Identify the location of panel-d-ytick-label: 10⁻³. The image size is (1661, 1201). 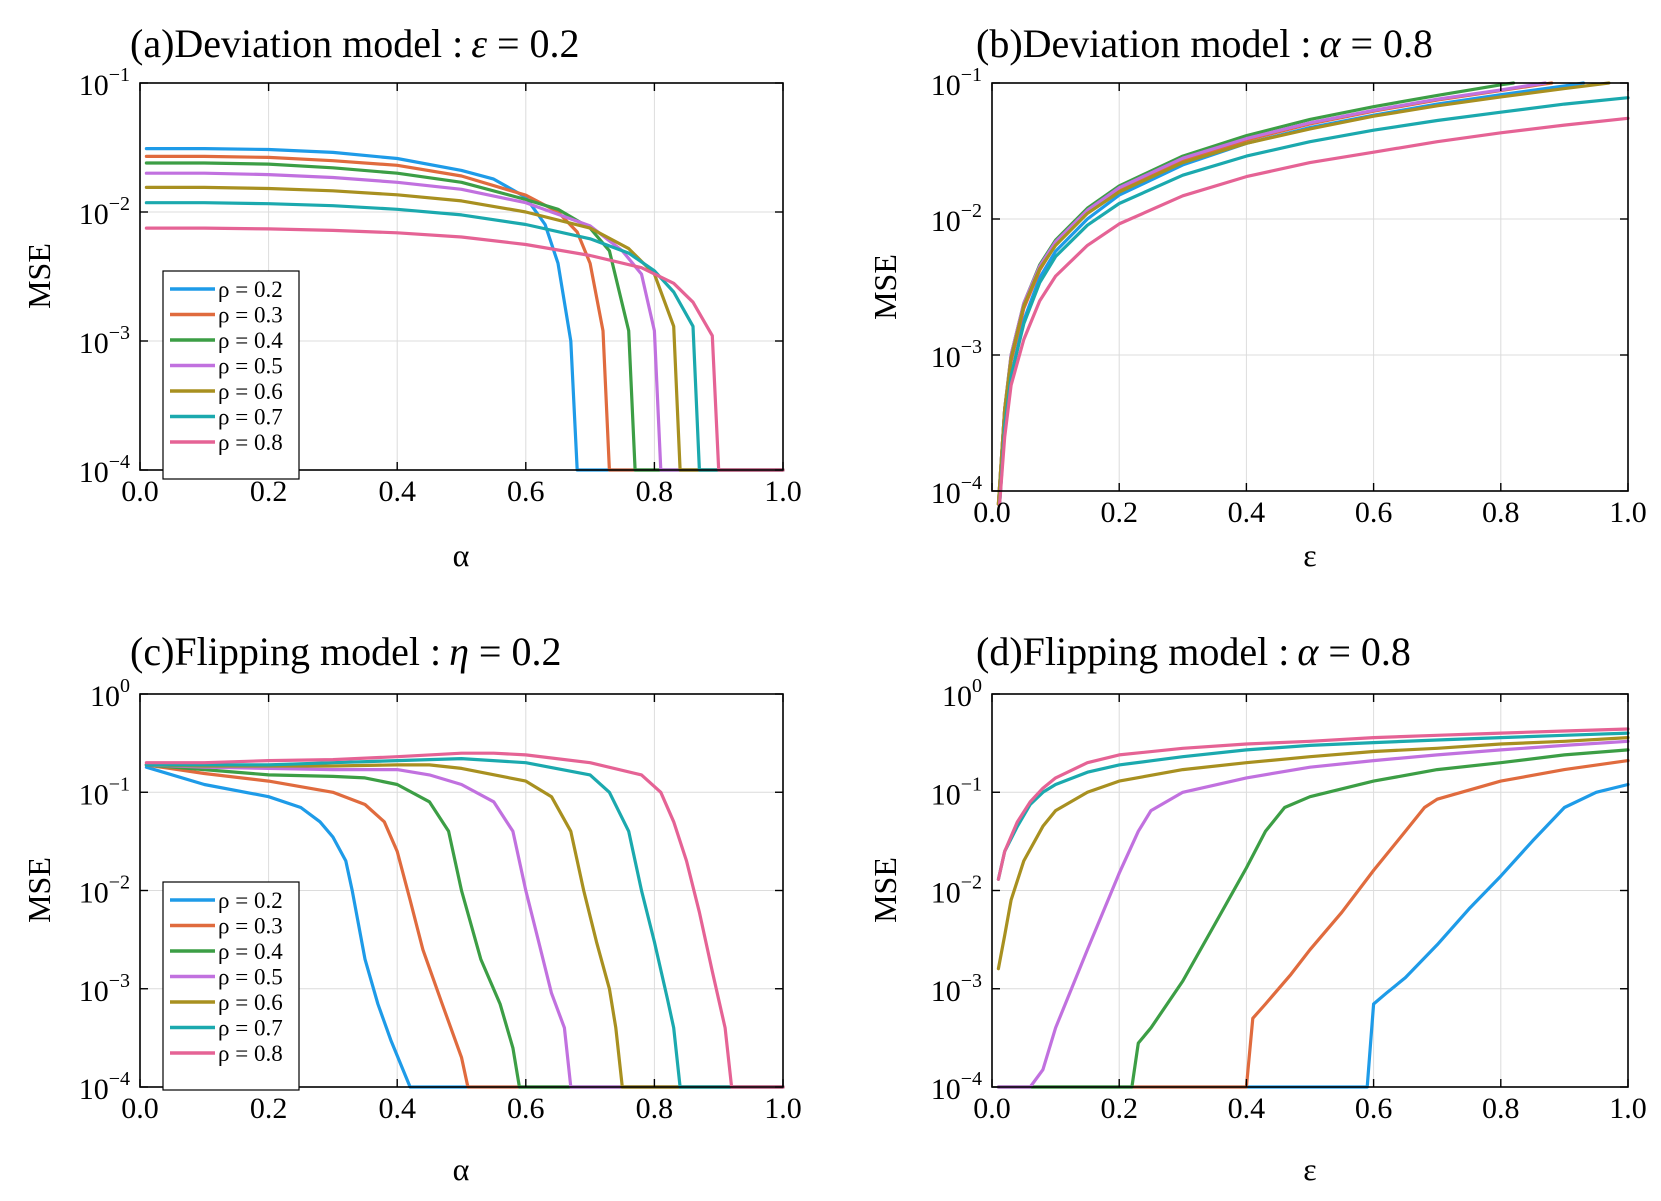
(956, 989).